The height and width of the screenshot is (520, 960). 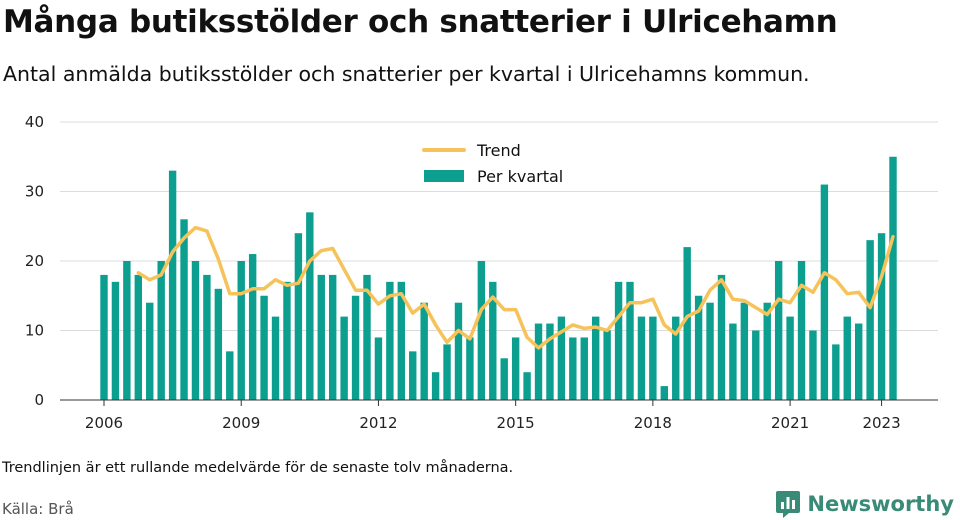 I want to click on x-tick-label: 2009, so click(x=241, y=423).